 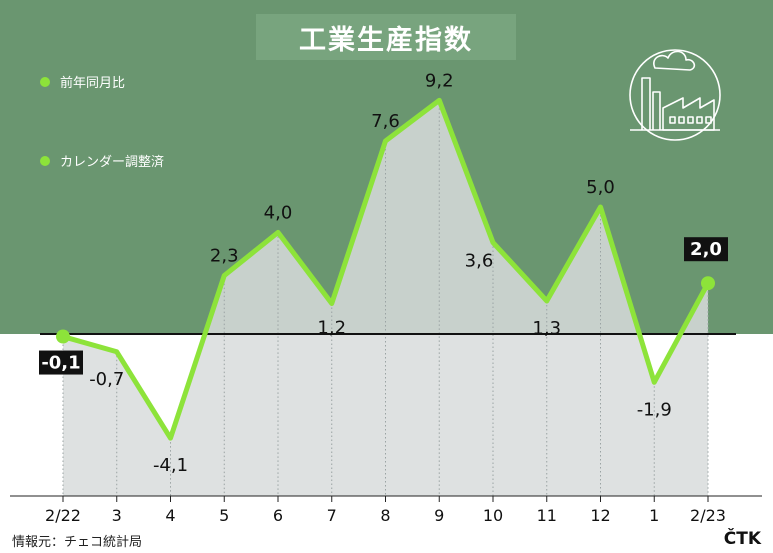 I want to click on source-note: 情報元：チェコ統計局, so click(x=77, y=542).